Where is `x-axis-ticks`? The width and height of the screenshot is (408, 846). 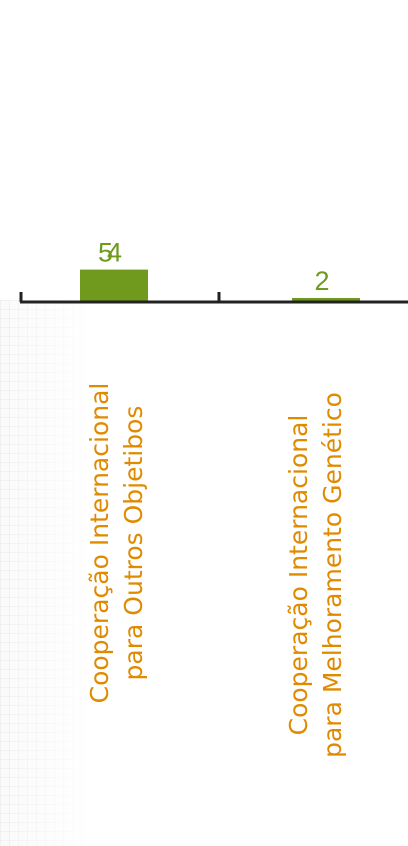 x-axis-ticks is located at coordinates (120, 297).